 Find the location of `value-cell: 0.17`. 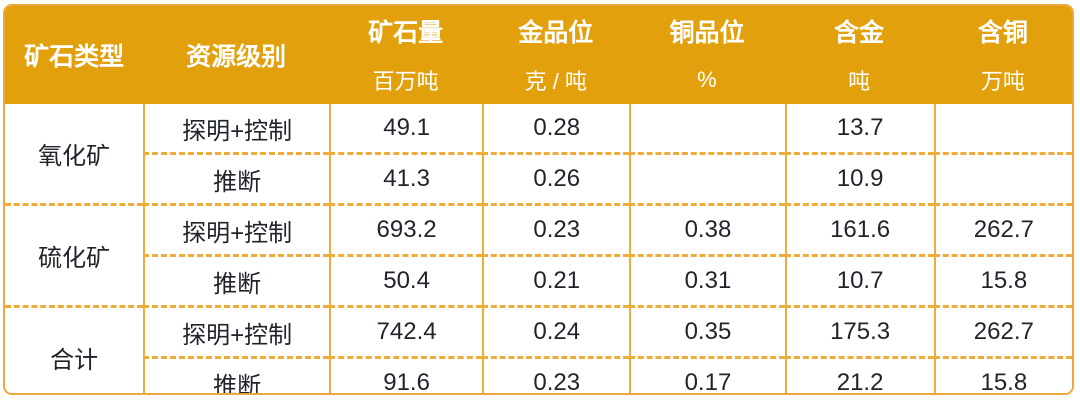

value-cell: 0.17 is located at coordinates (707, 374).